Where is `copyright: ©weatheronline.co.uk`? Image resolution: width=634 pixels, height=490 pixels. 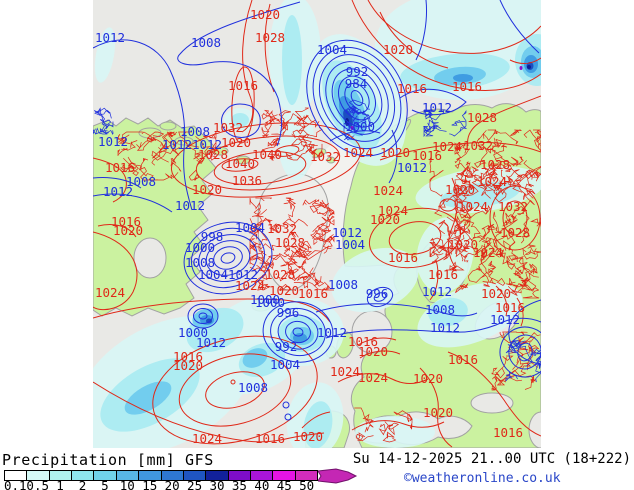
copyright: ©weatheronline.co.uk is located at coordinates (482, 478).